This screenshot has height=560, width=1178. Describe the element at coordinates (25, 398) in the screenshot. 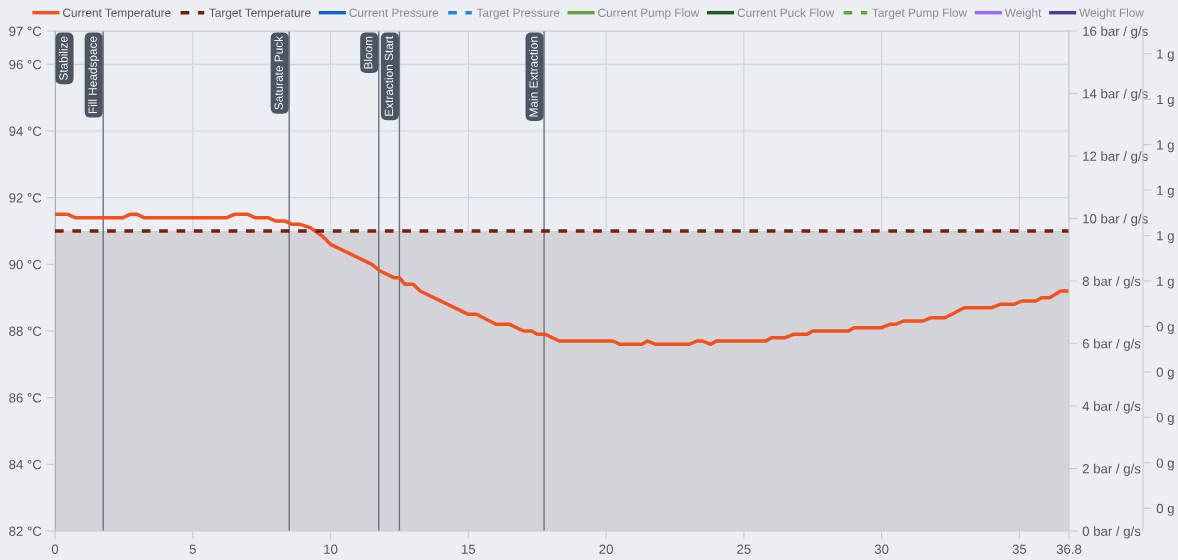

I see `y-tick-label: 86 °C` at that location.